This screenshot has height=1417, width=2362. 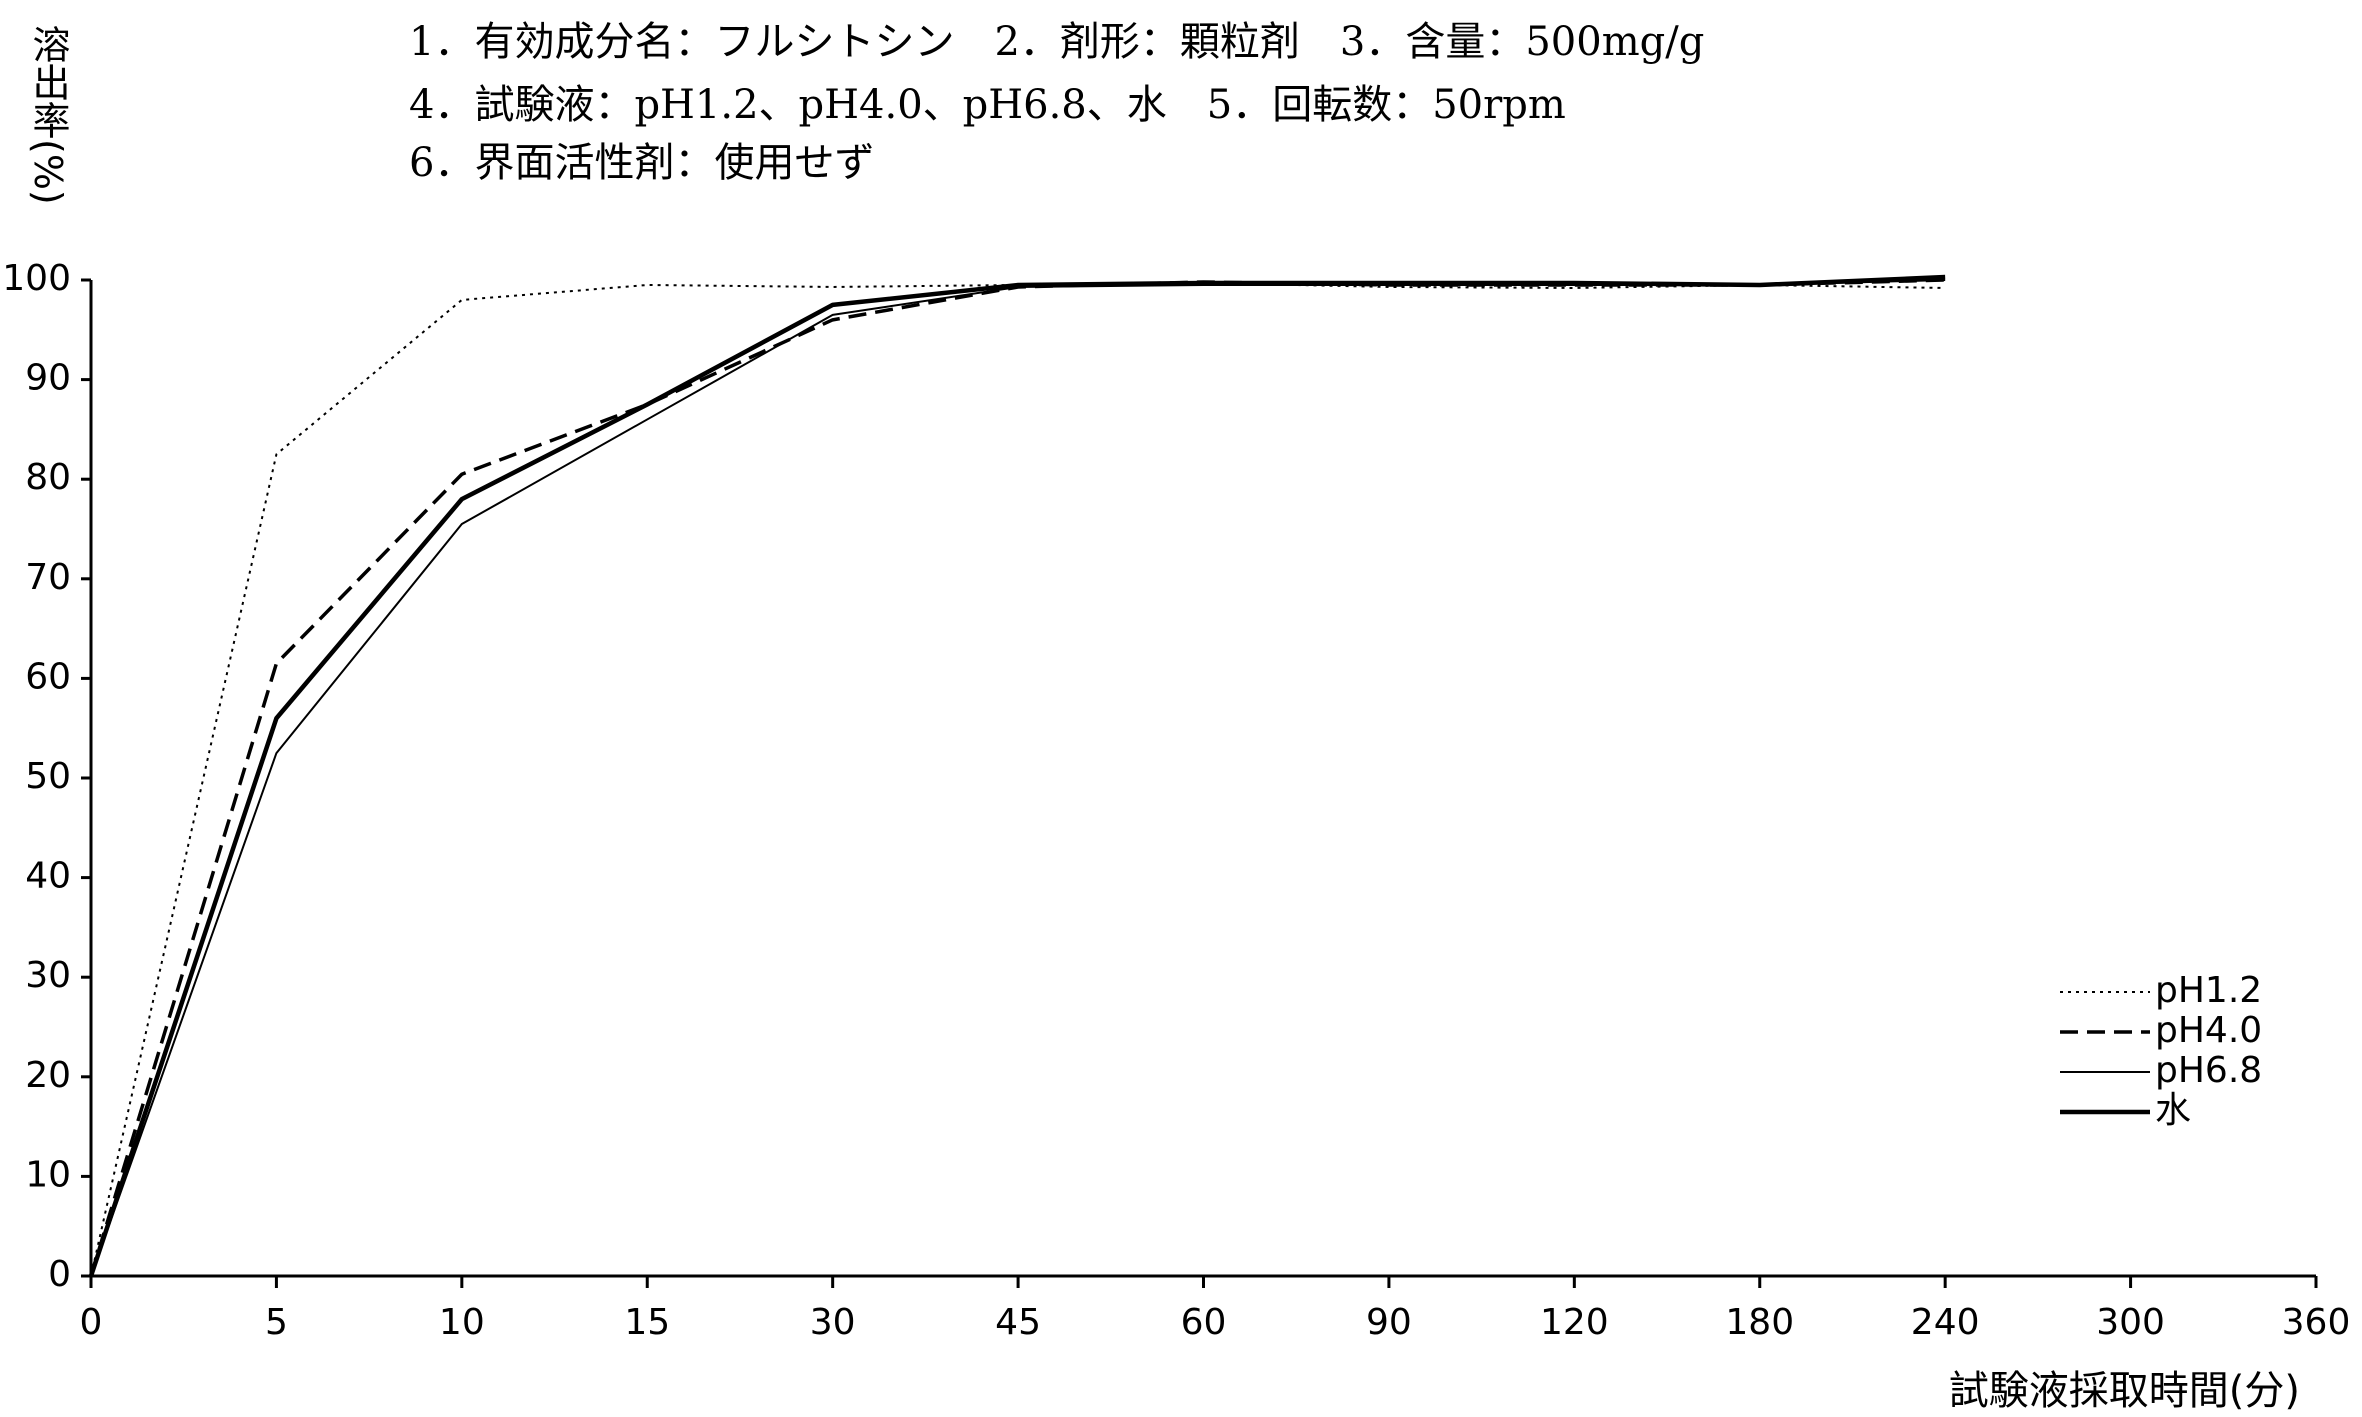 What do you see at coordinates (1204, 1322) in the screenshot?
I see `x-tick-label: 60` at bounding box center [1204, 1322].